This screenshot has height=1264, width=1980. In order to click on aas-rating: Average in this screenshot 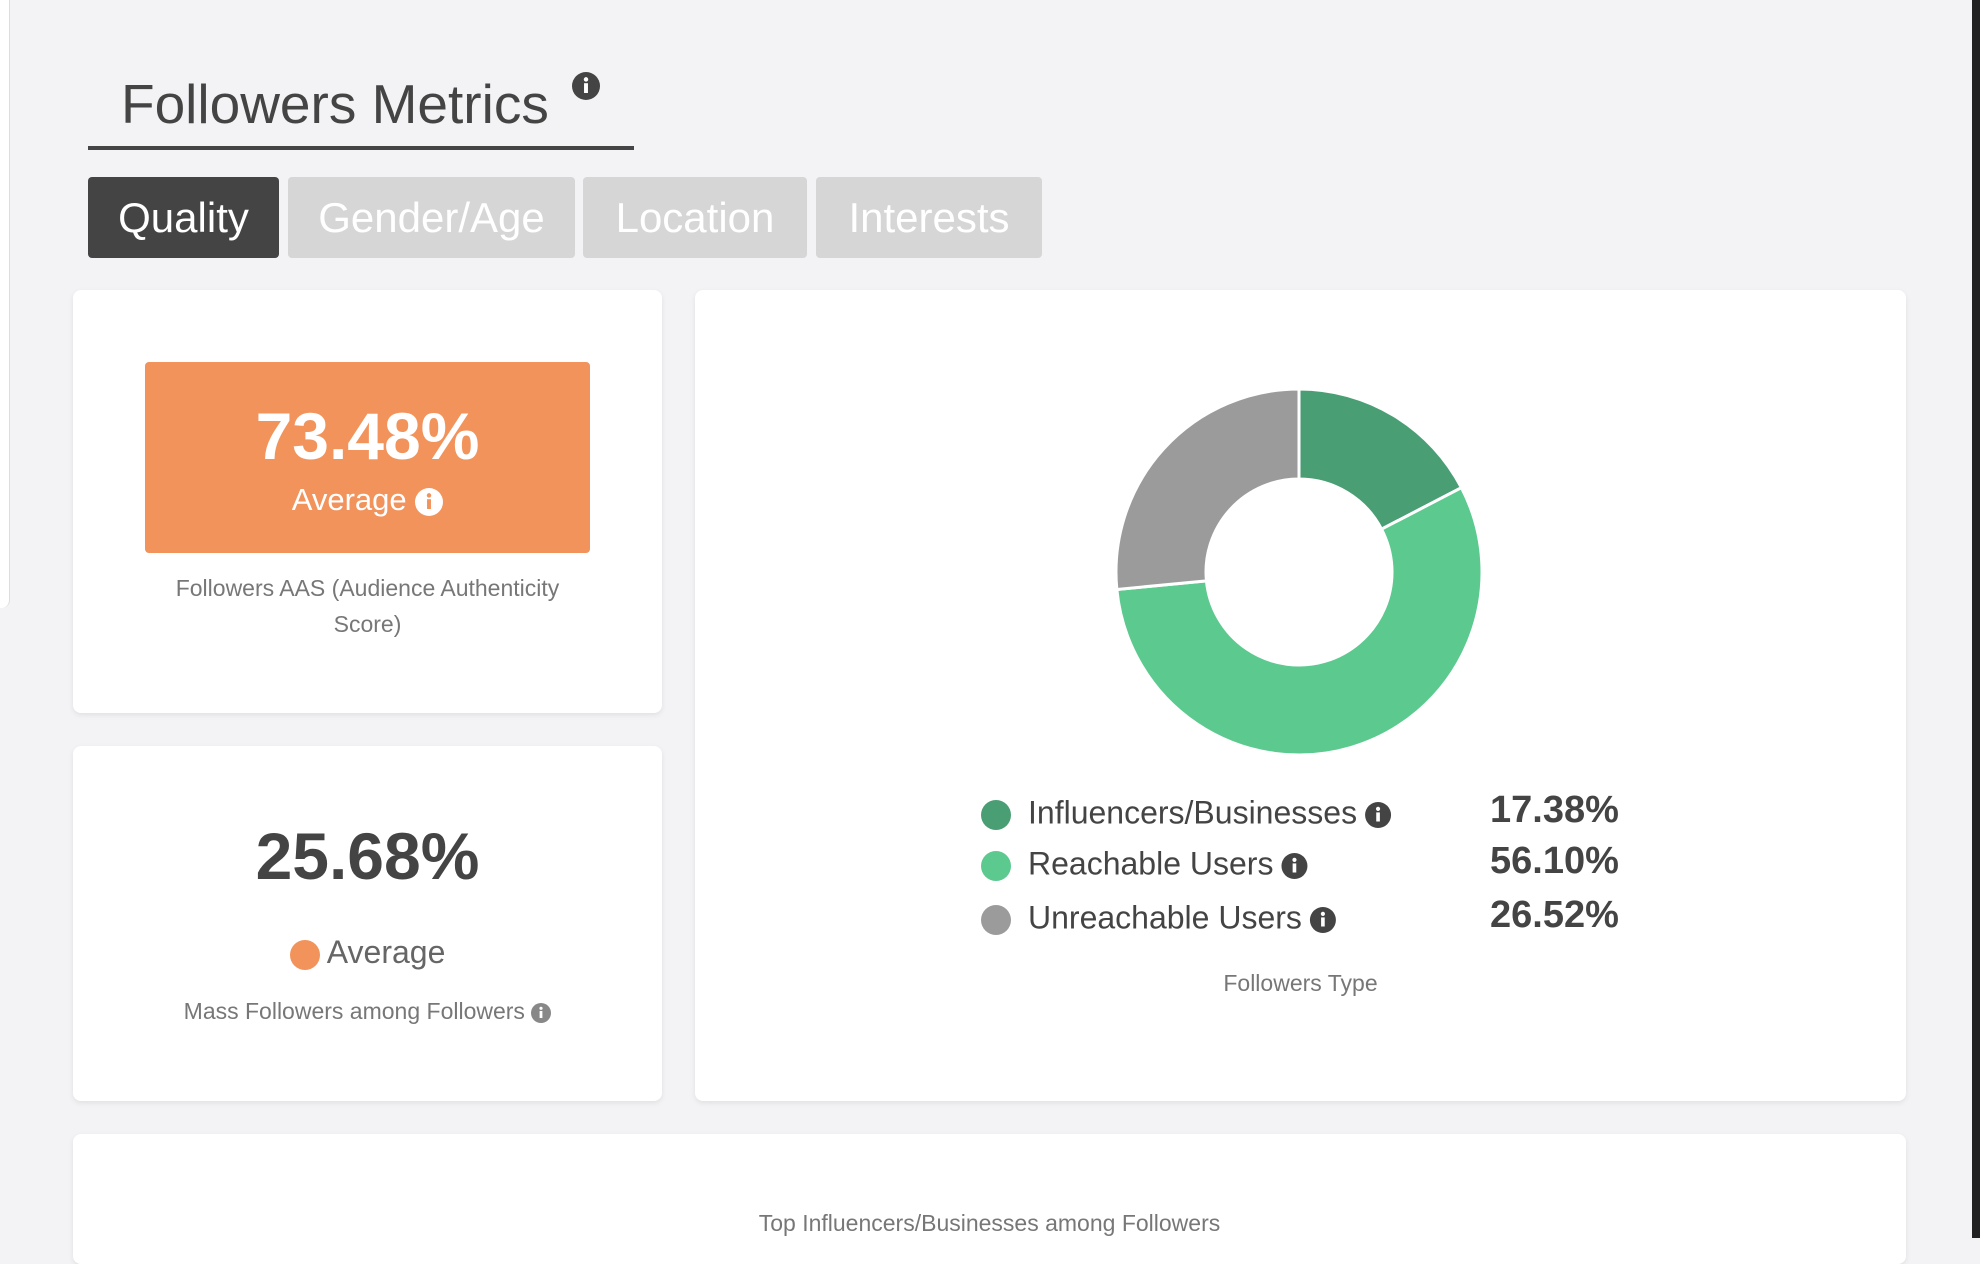, I will do `click(349, 499)`.